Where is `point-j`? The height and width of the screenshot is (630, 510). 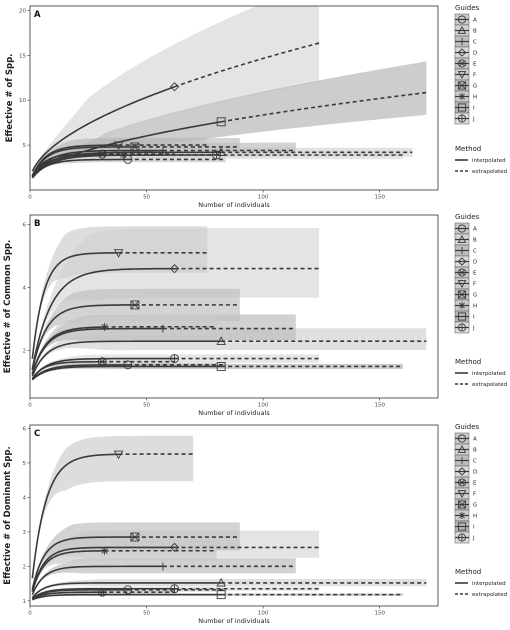
point-j is located at coordinates (174, 589).